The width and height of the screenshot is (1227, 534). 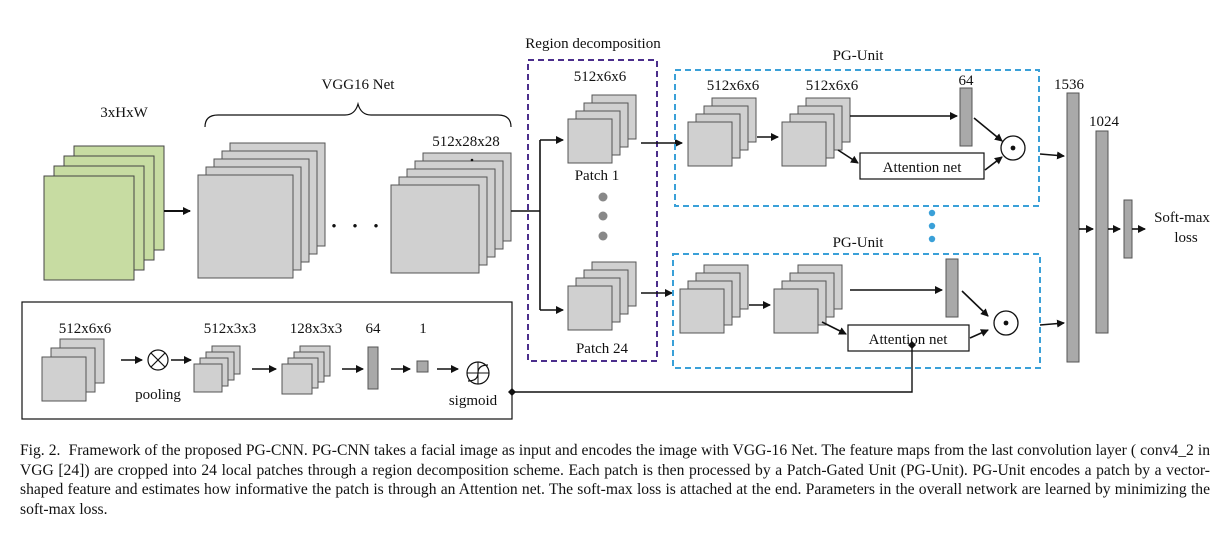 What do you see at coordinates (526, 225) in the screenshot?
I see `branch-lines` at bounding box center [526, 225].